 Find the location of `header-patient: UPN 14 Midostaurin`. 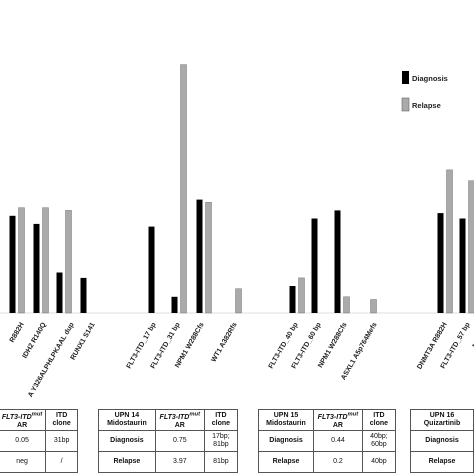

header-patient: UPN 14 Midostaurin is located at coordinates (127, 420).